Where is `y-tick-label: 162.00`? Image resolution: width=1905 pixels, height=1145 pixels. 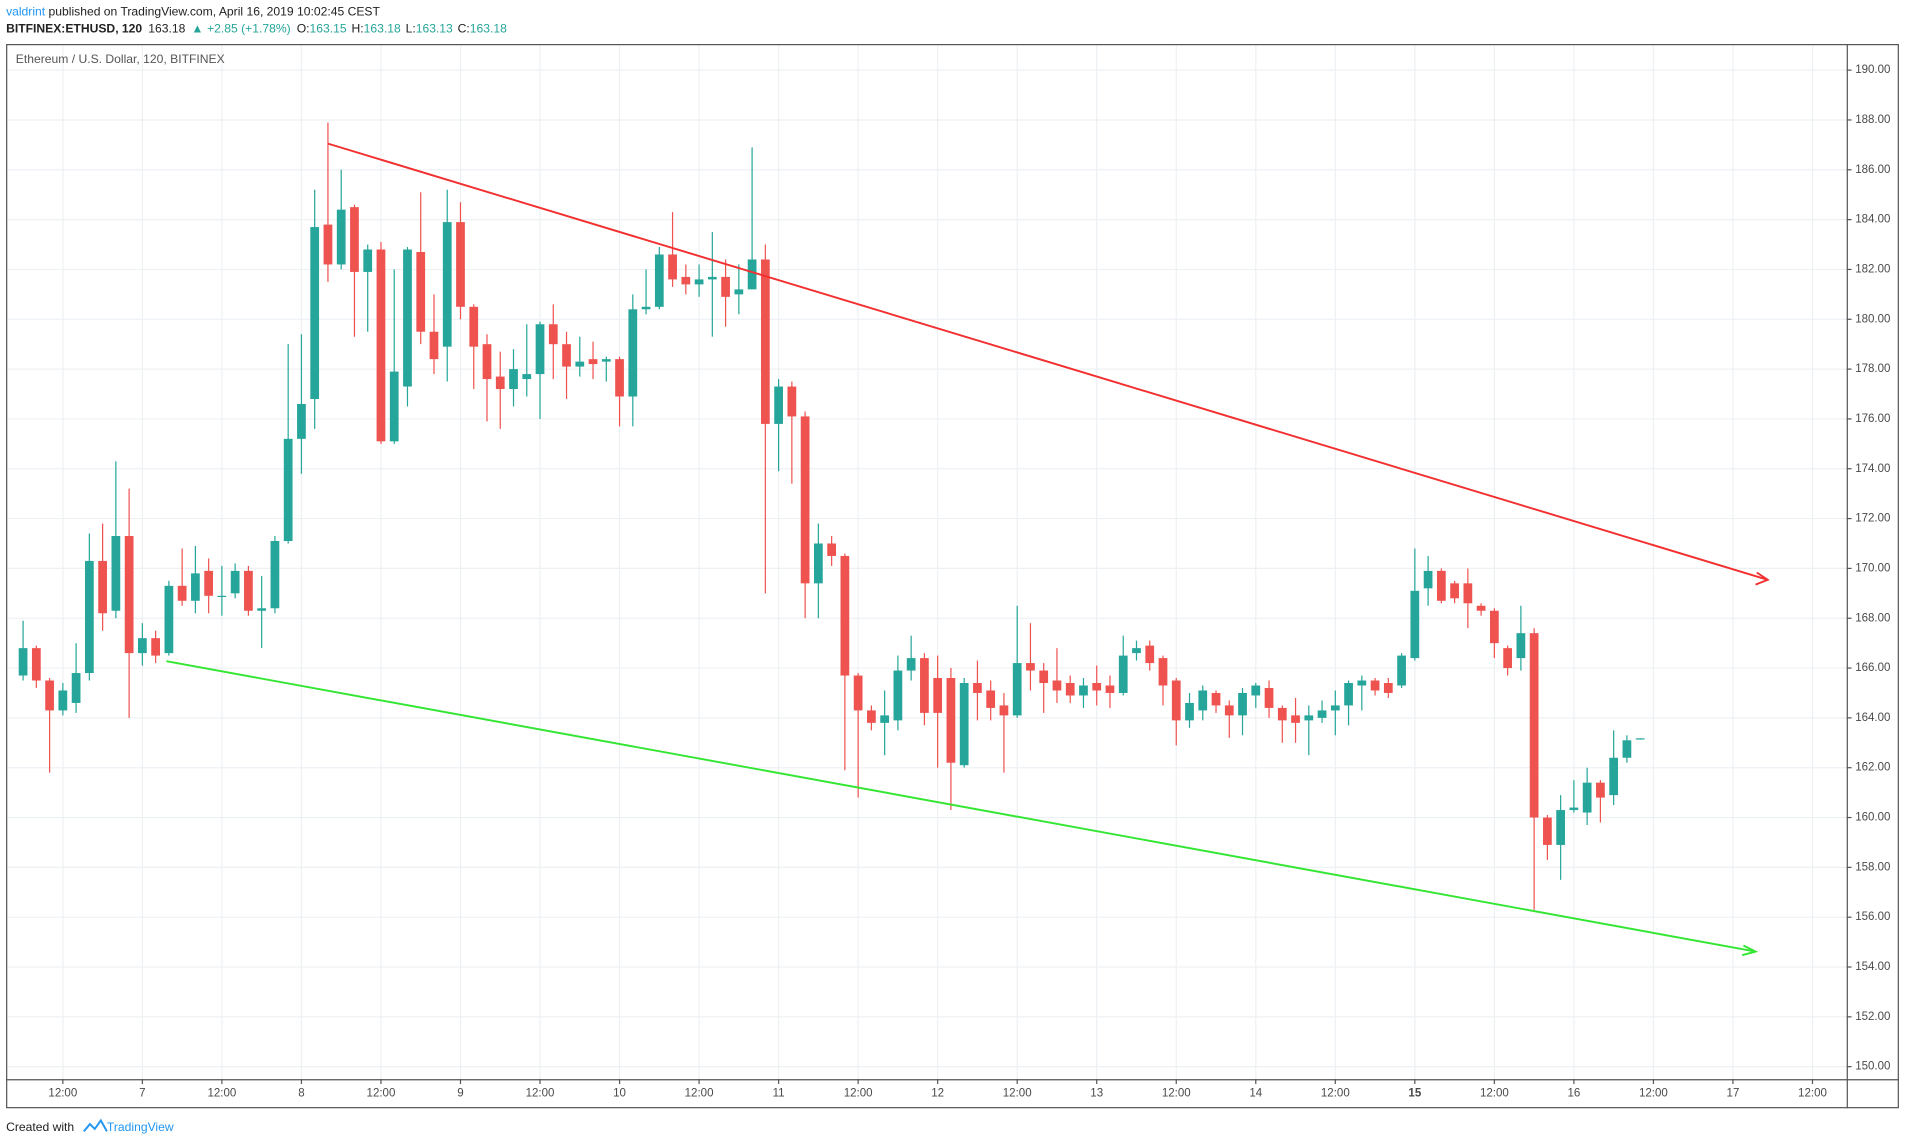
y-tick-label: 162.00 is located at coordinates (1872, 768).